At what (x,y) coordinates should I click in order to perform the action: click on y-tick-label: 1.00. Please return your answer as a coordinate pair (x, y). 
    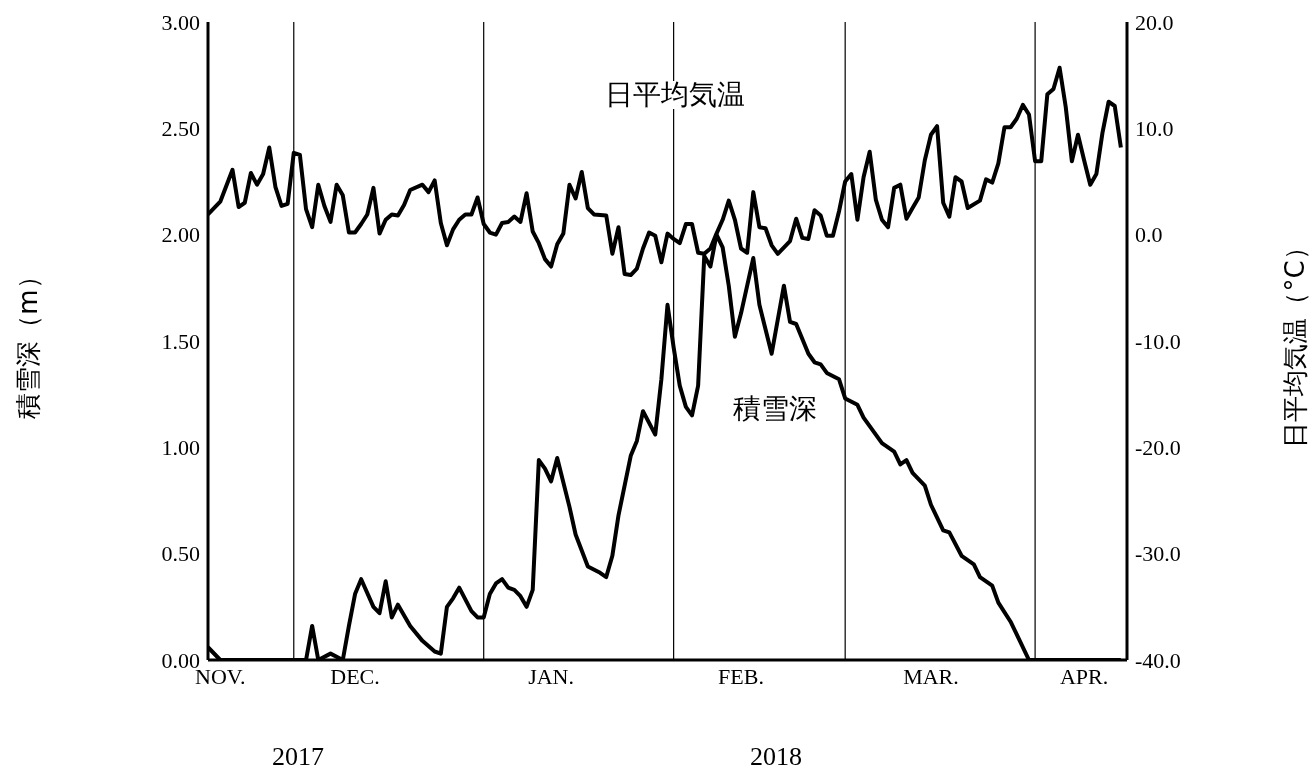
    Looking at the image, I should click on (180, 448).